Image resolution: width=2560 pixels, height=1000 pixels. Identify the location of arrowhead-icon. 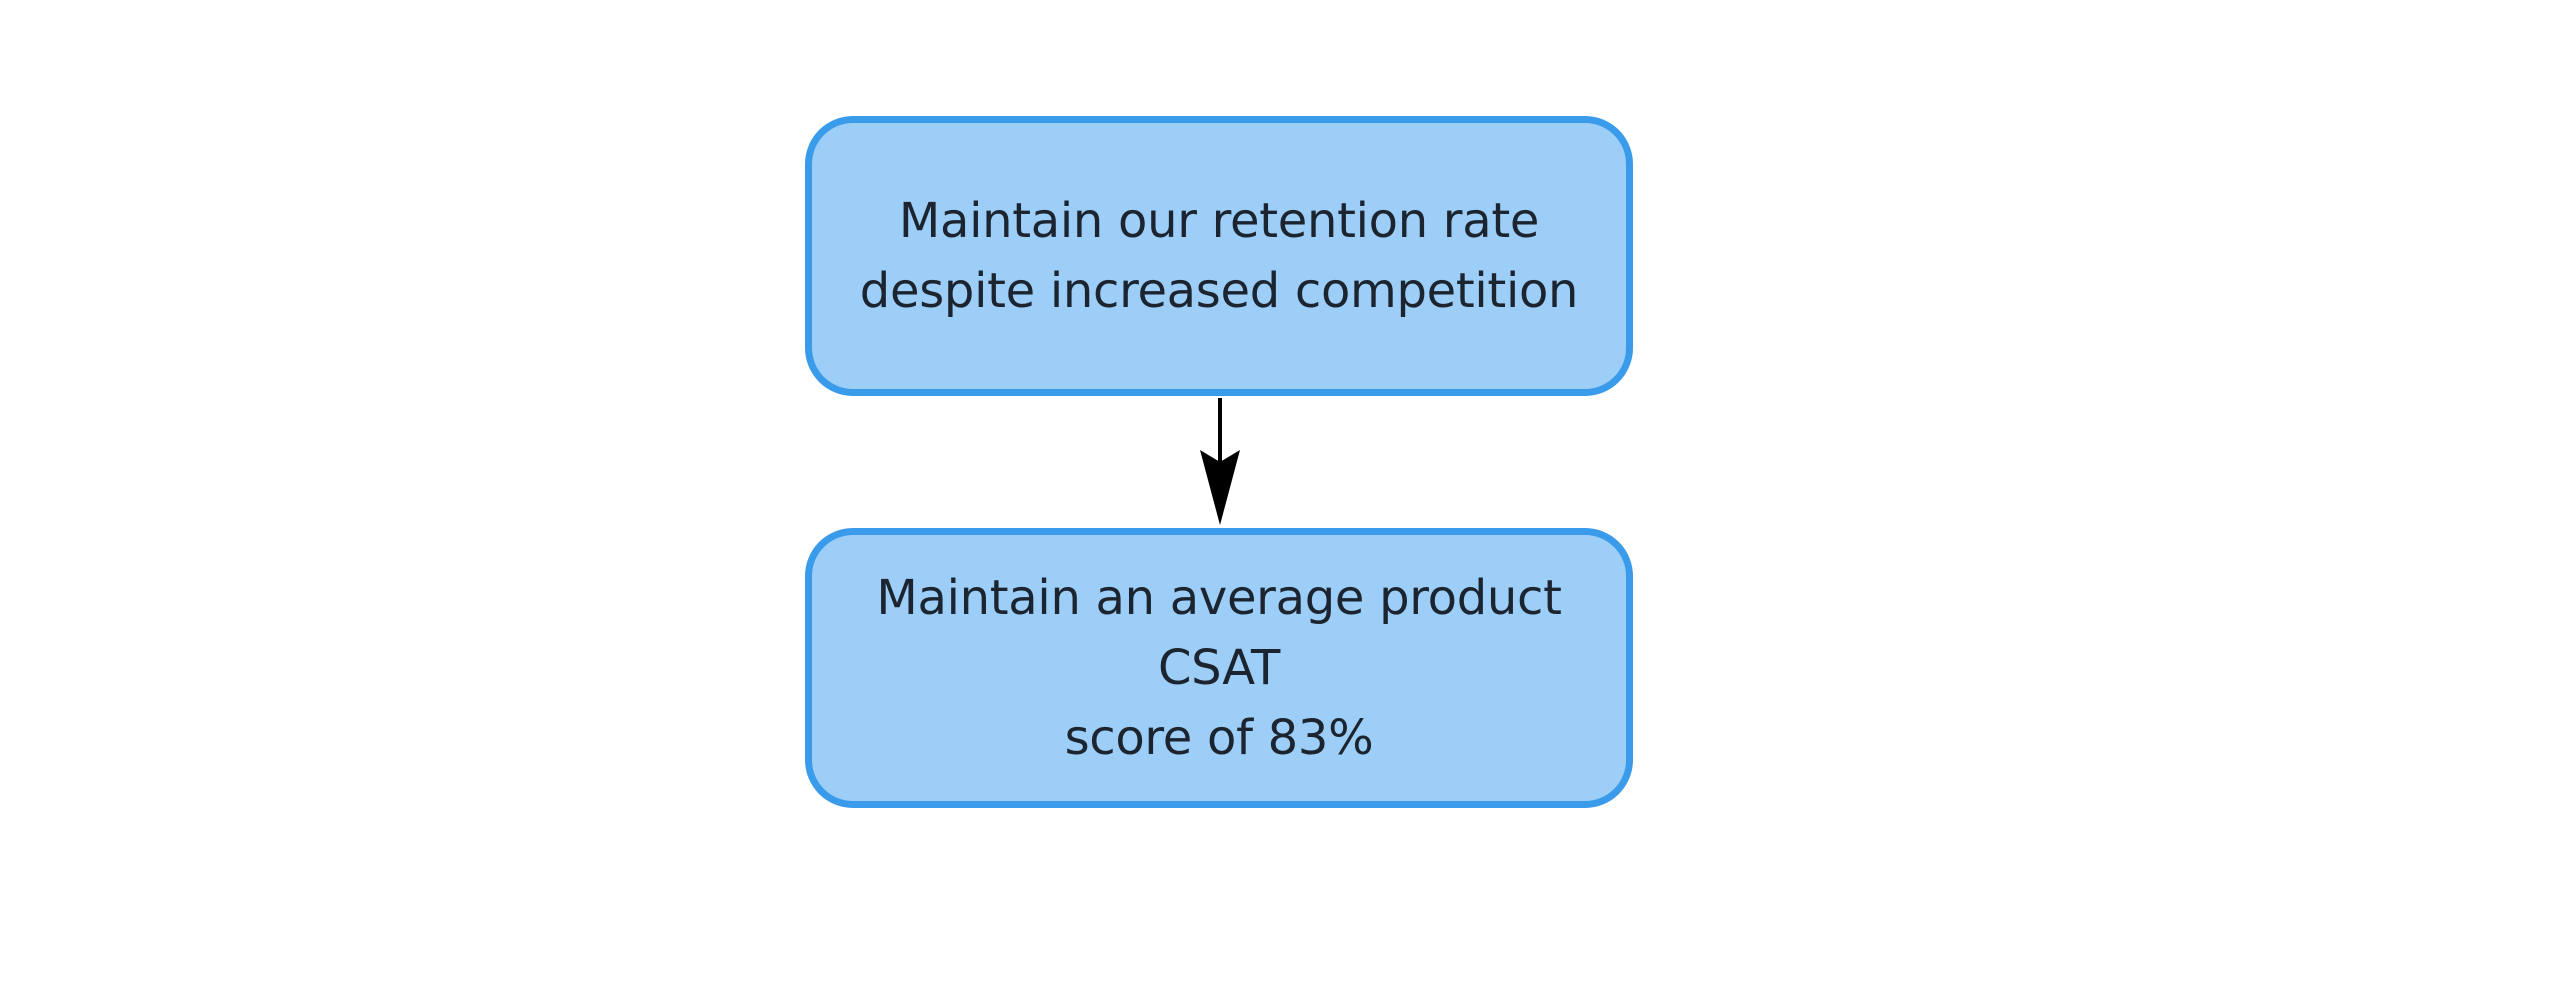
(1220, 487).